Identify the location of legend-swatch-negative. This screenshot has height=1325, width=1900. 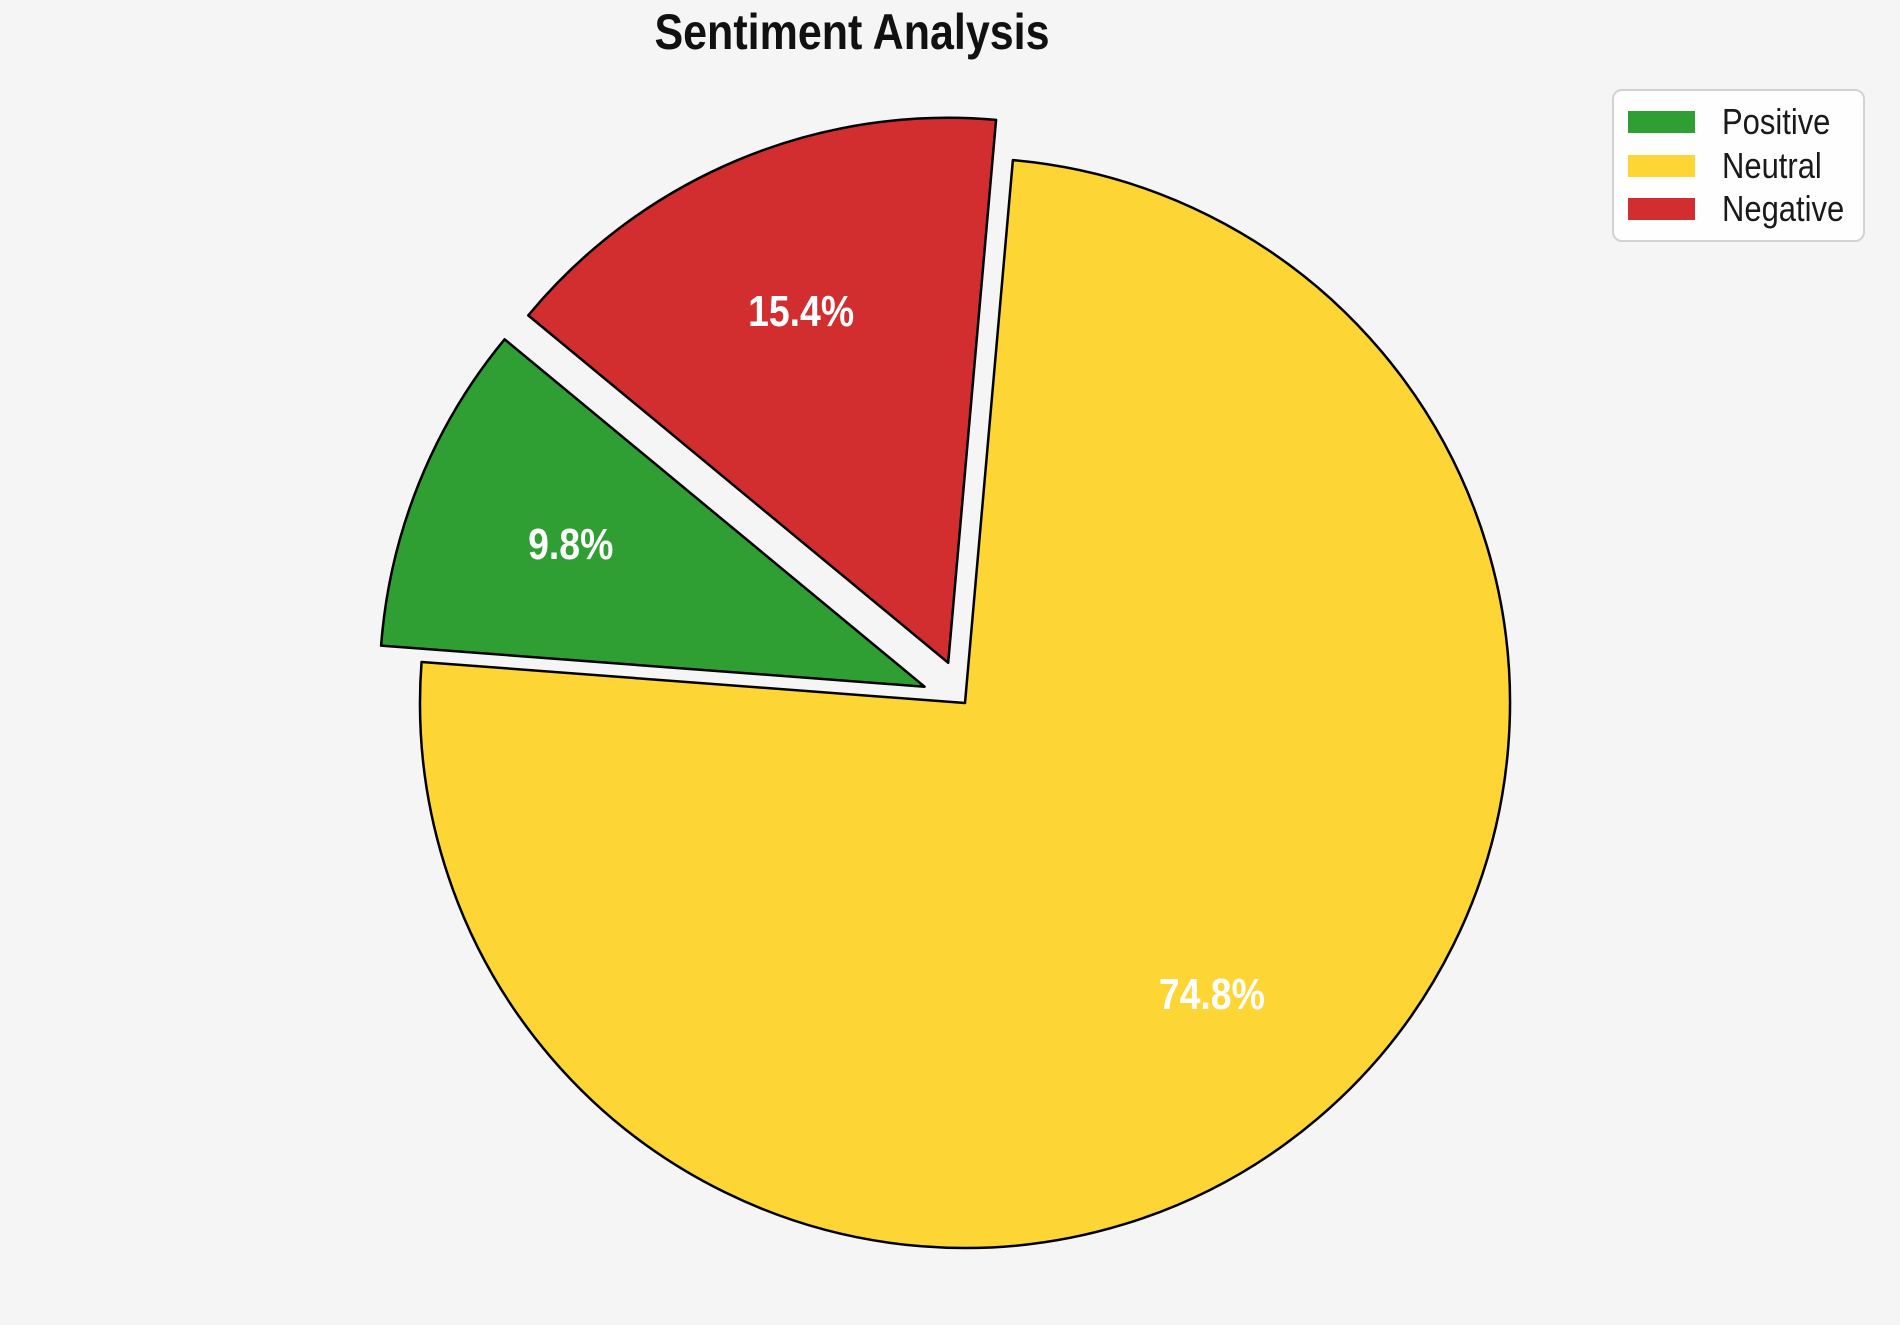
(1661, 209).